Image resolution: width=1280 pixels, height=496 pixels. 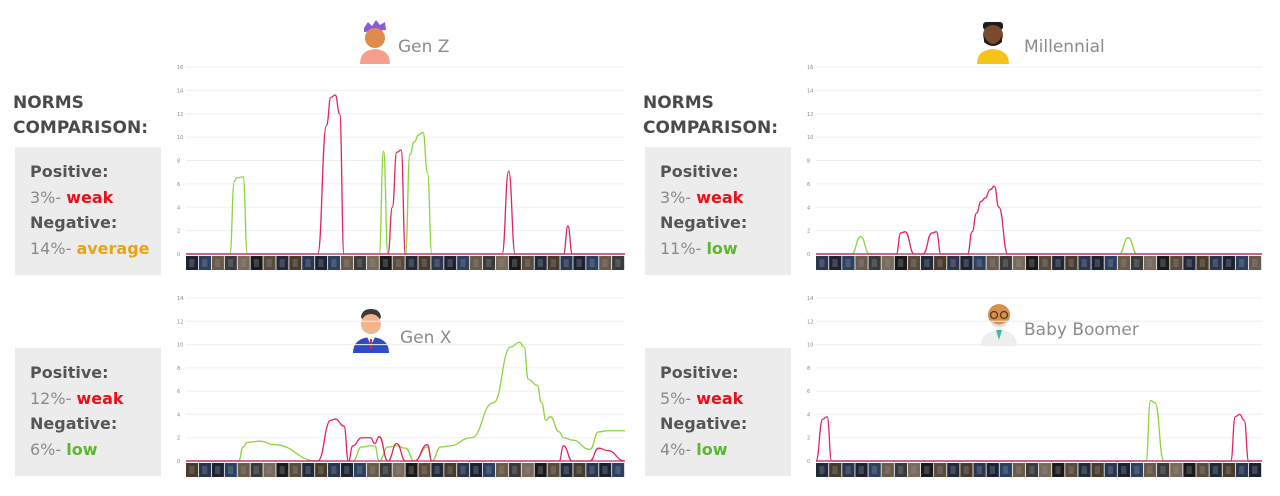 What do you see at coordinates (808, 232) in the screenshot?
I see `y-tick-label: 2` at bounding box center [808, 232].